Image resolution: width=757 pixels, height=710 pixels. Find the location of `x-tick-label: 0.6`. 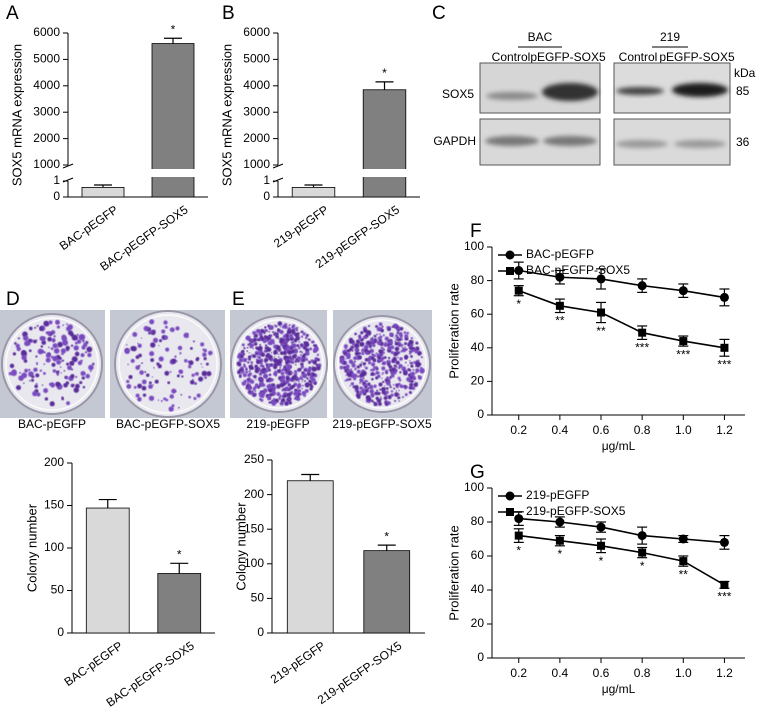

x-tick-label: 0.6 is located at coordinates (601, 430).